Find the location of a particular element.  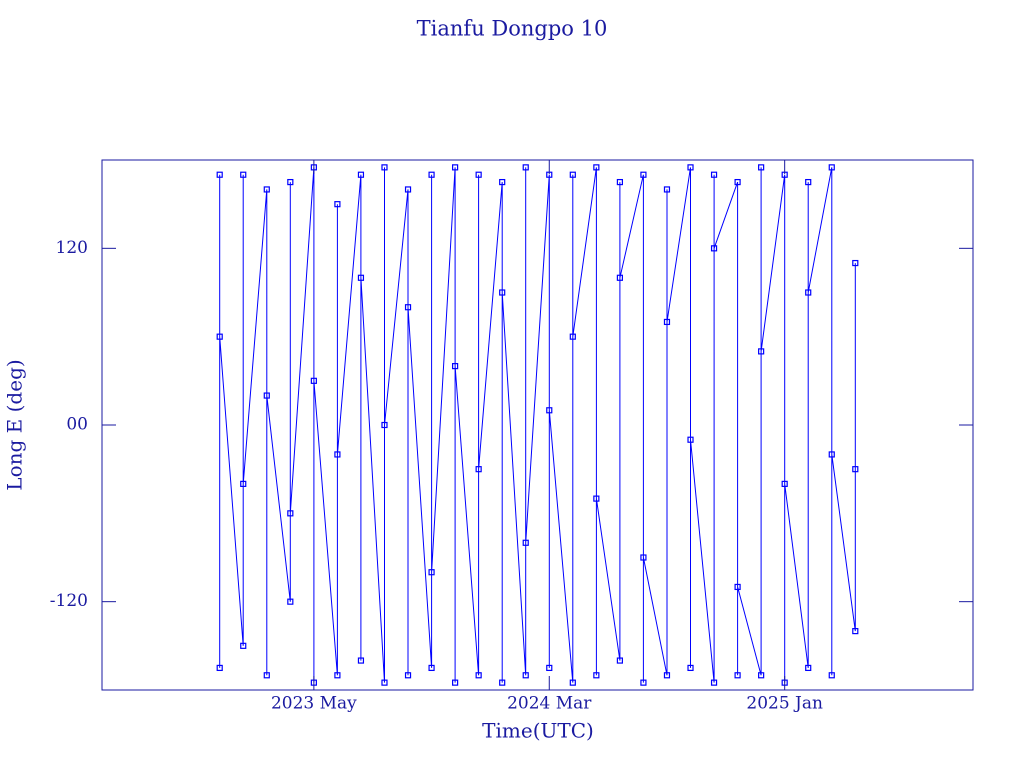

y-axis-label: Long E (deg) is located at coordinates (15, 424).